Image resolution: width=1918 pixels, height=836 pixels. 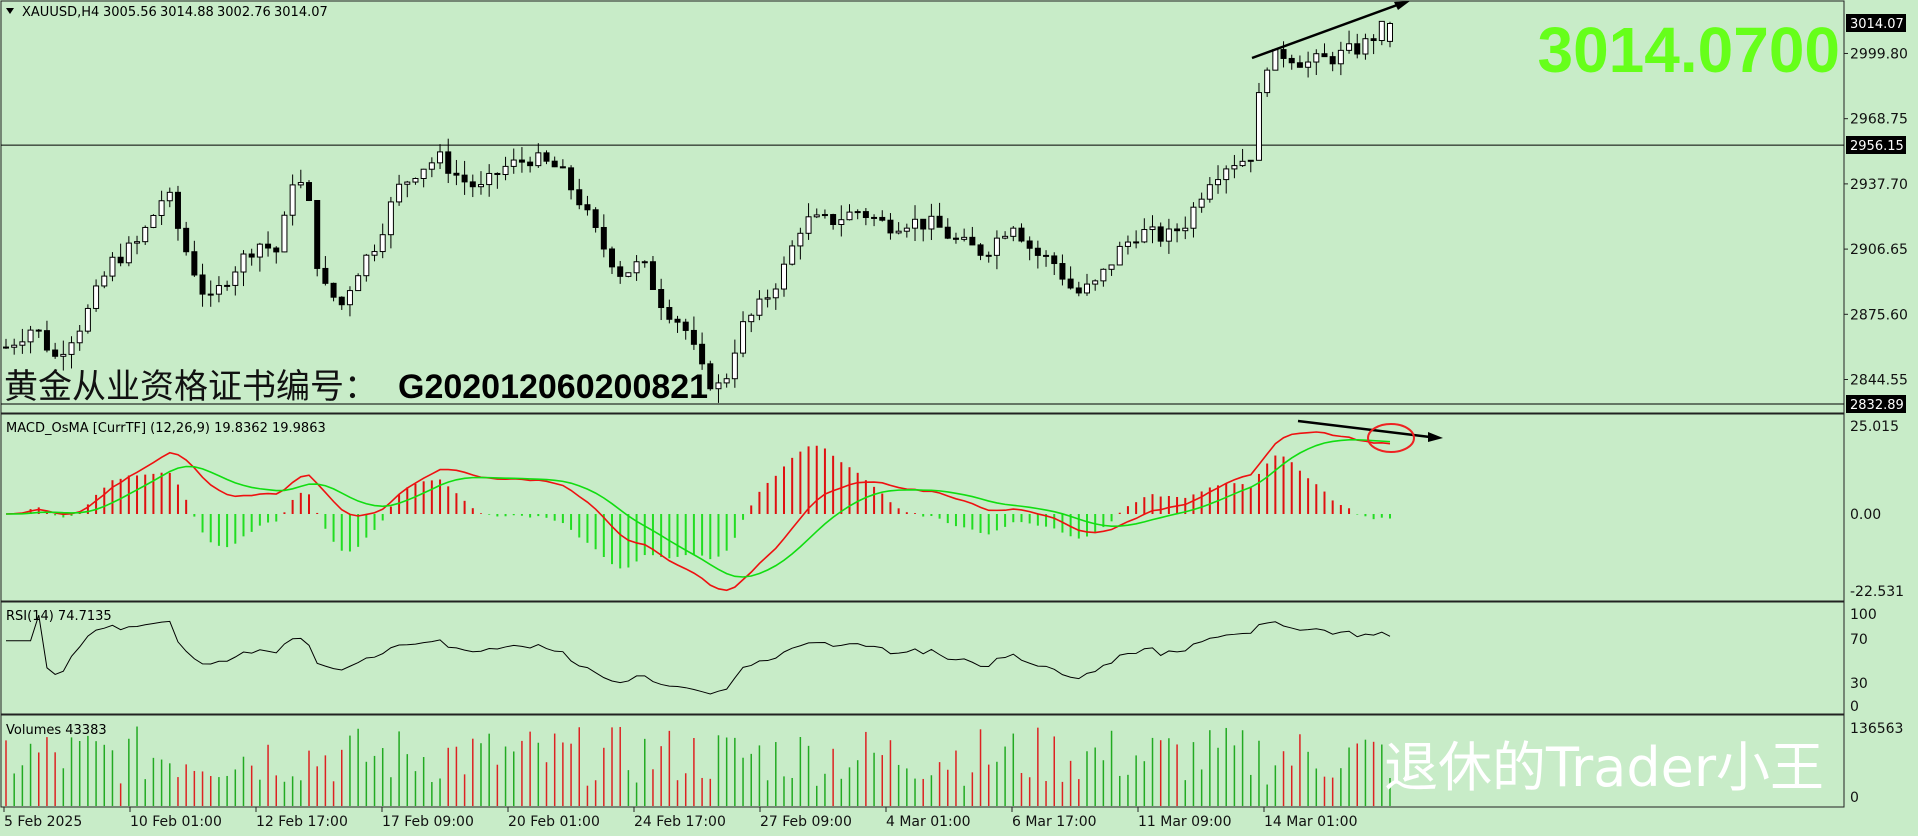 I want to click on price-tick-label: 2937.70, so click(x=1879, y=185).